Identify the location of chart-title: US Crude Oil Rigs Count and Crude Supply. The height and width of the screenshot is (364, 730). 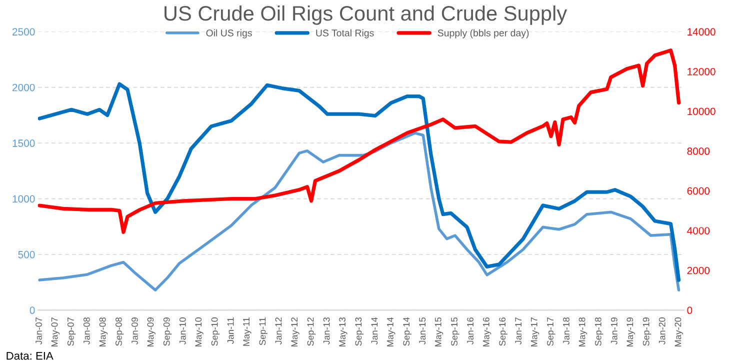
(366, 15).